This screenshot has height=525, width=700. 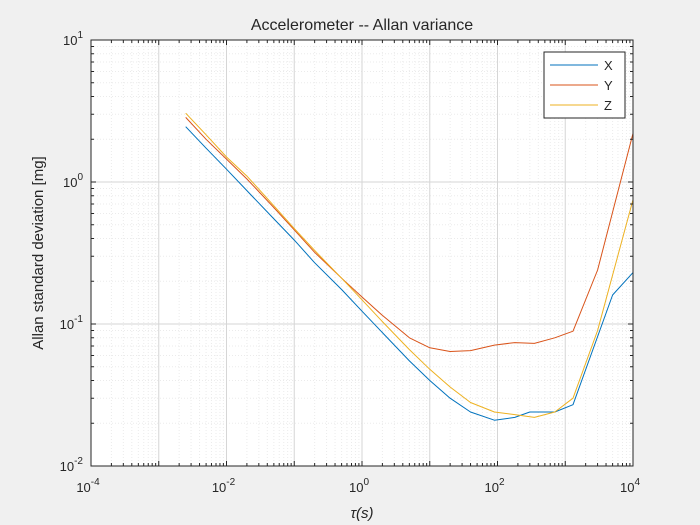 I want to click on y-tick-label: 10⁰, so click(x=73, y=181).